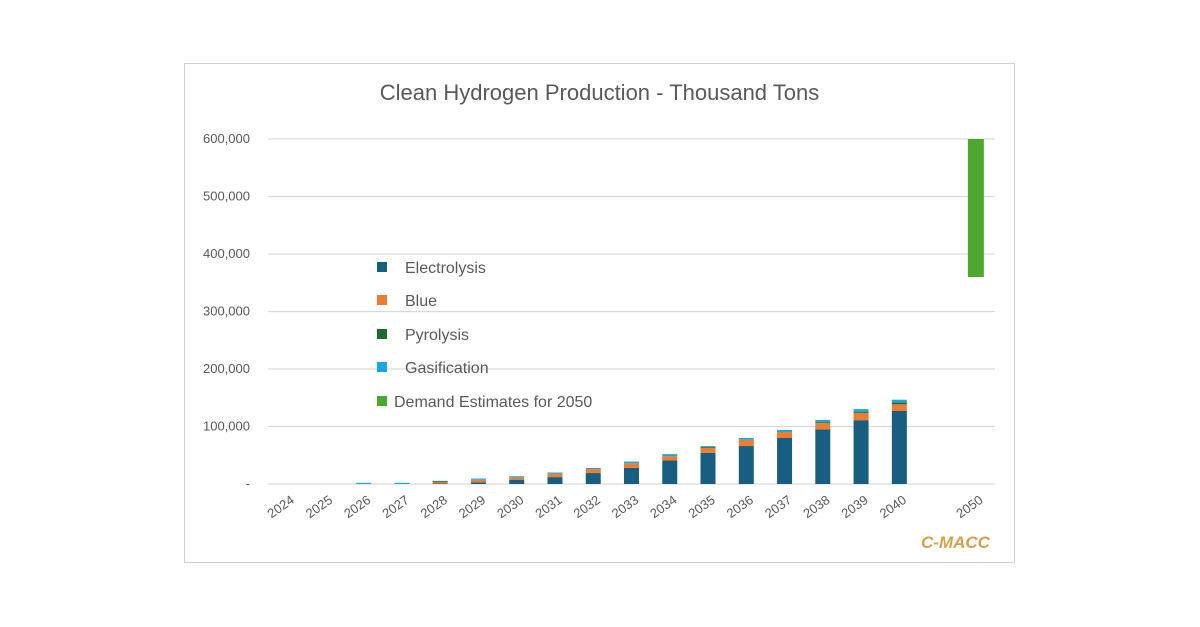  Describe the element at coordinates (955, 542) in the screenshot. I see `brand-logo-text: C-MACC` at that location.